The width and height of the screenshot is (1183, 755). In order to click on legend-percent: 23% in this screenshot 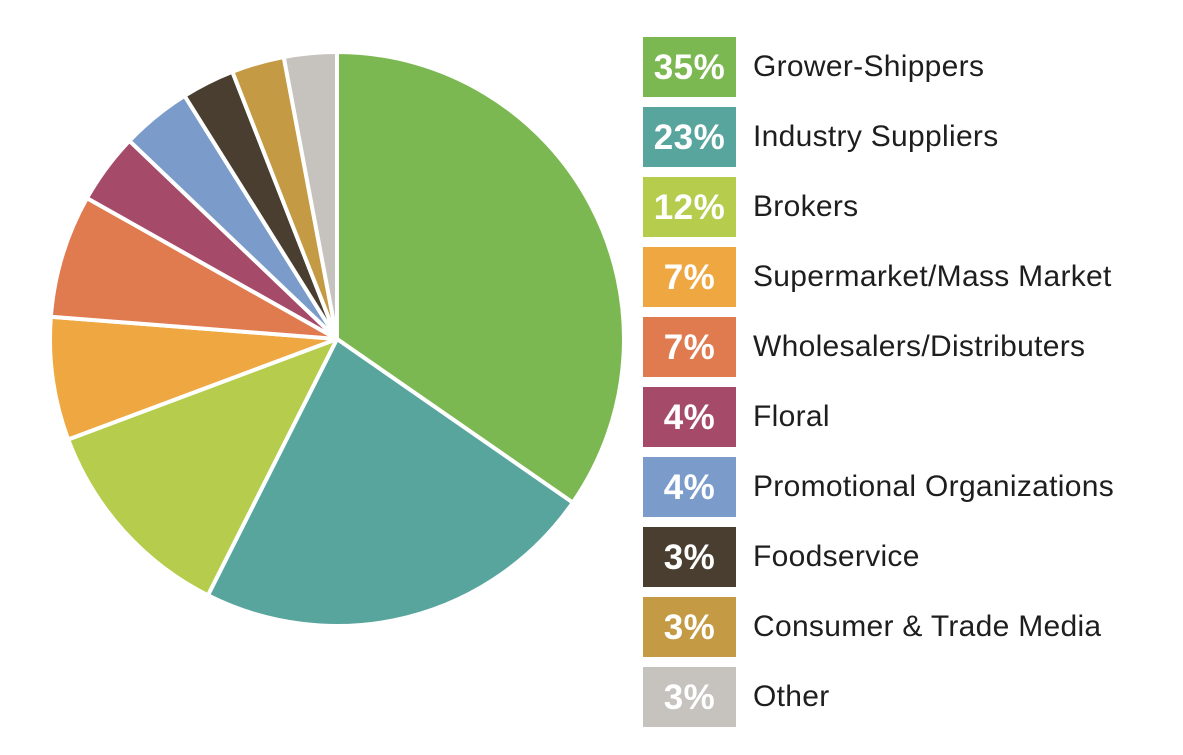, I will do `click(689, 137)`.